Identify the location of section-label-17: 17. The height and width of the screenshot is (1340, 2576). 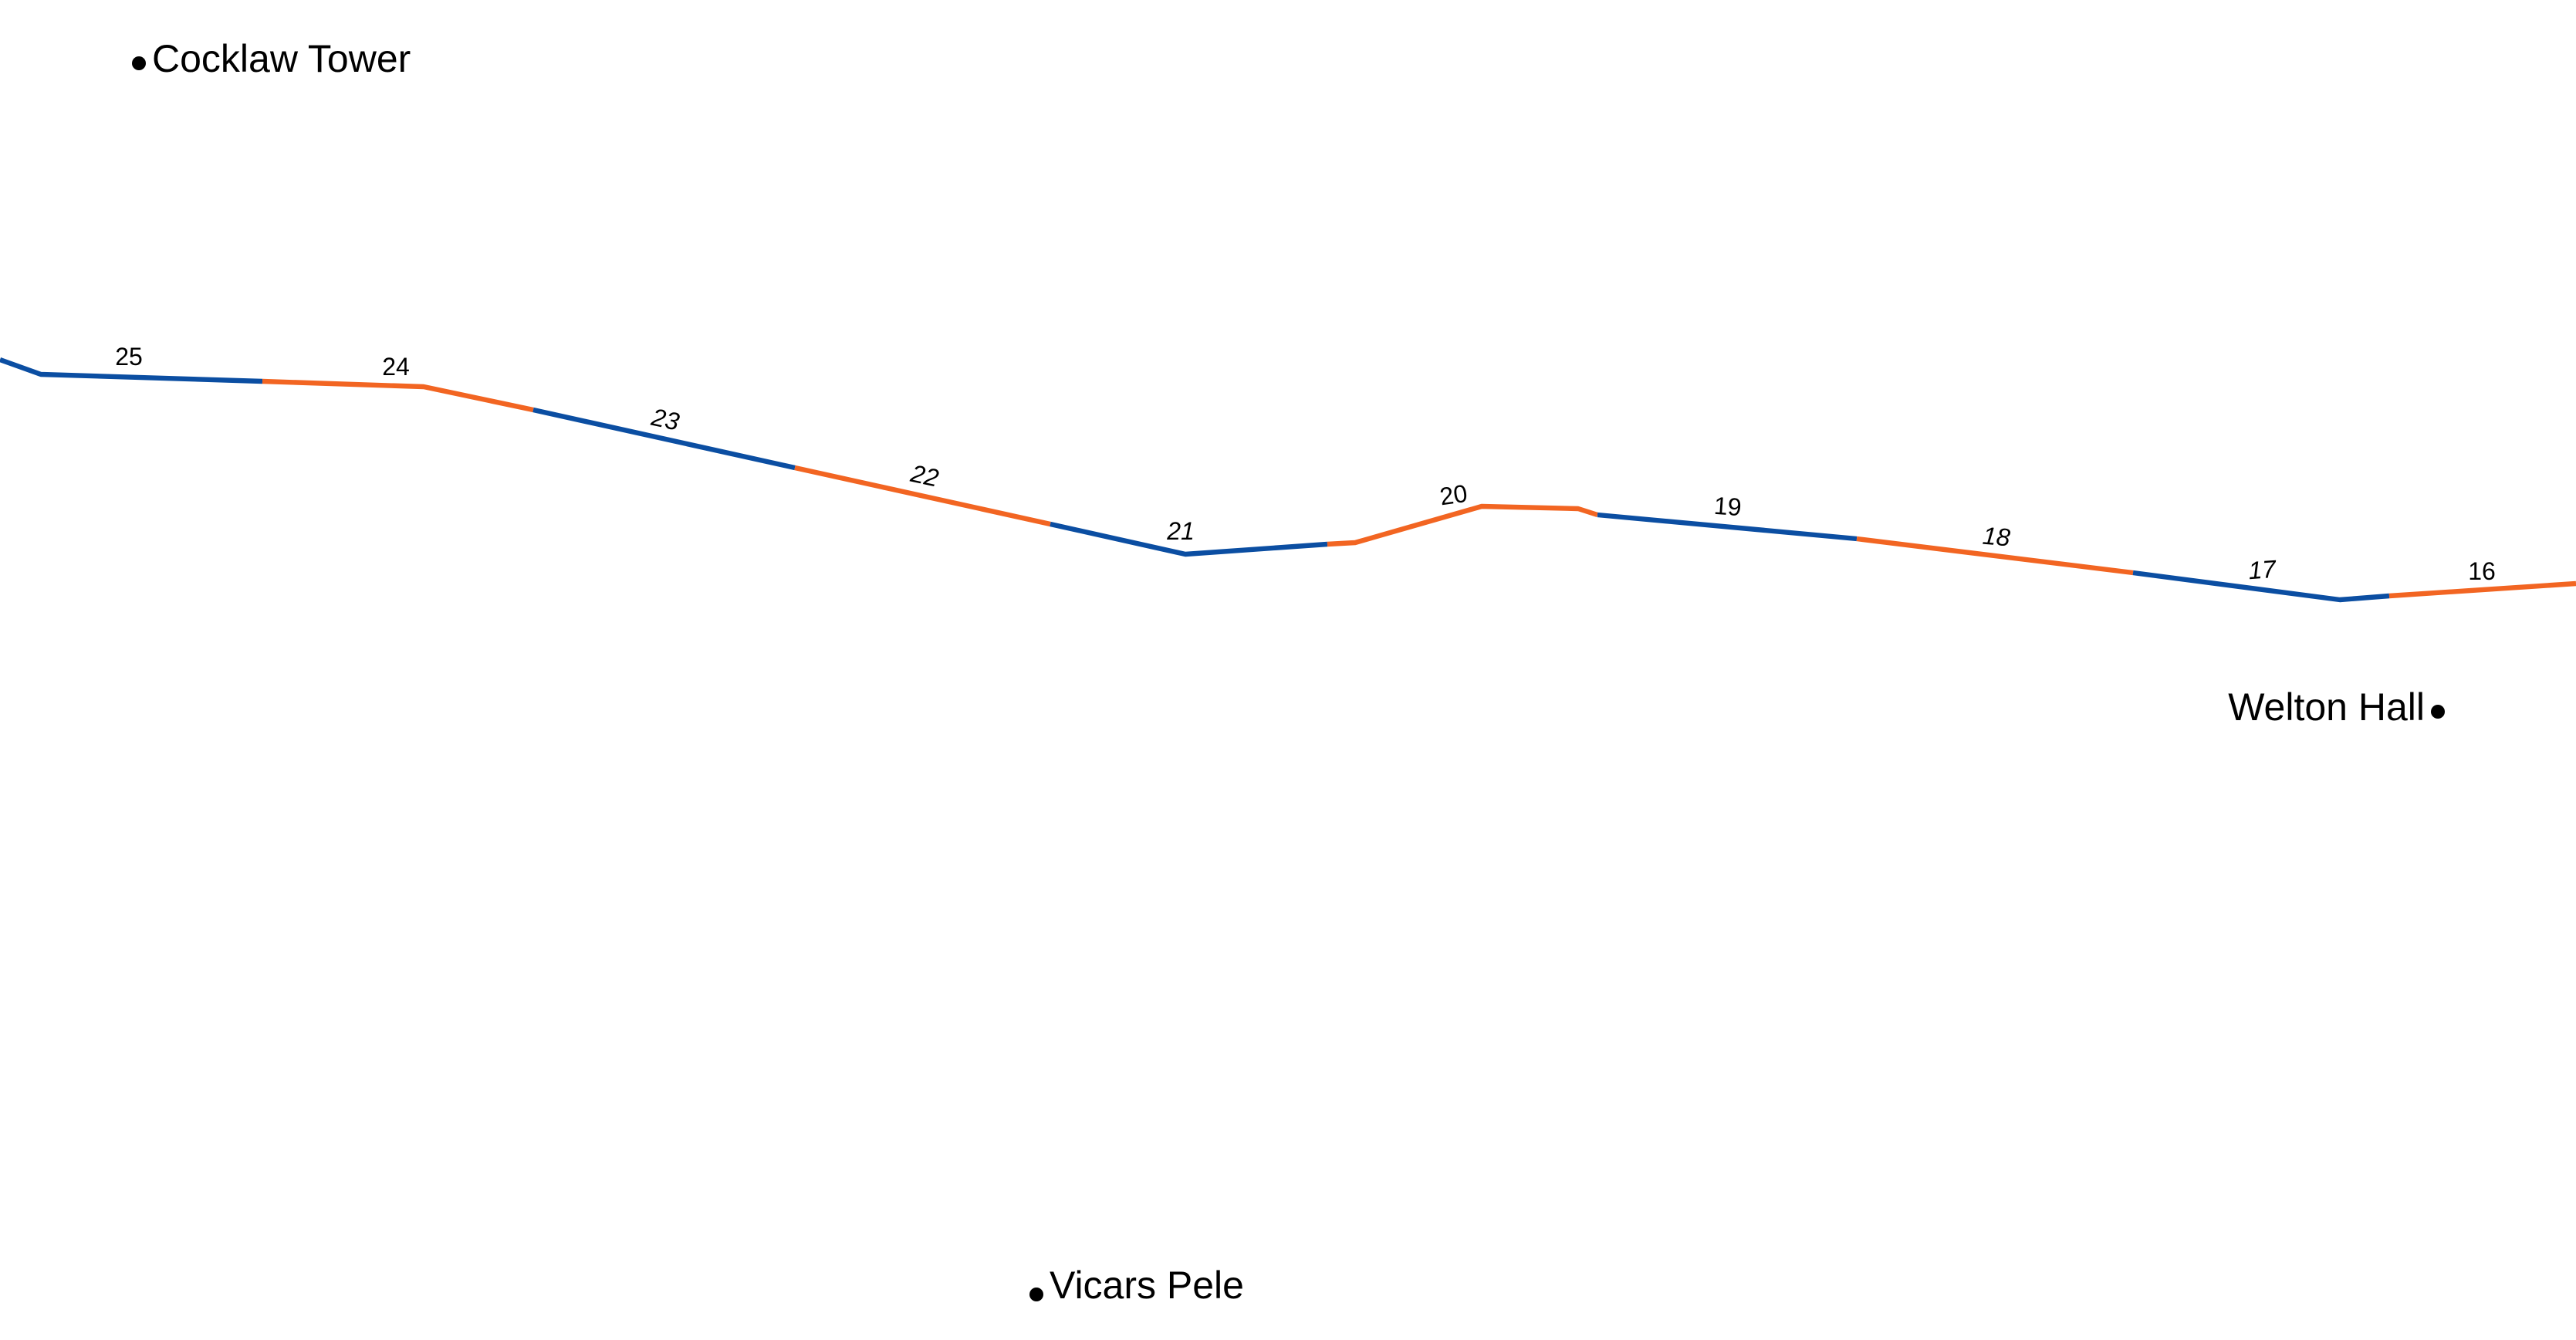
(2262, 570).